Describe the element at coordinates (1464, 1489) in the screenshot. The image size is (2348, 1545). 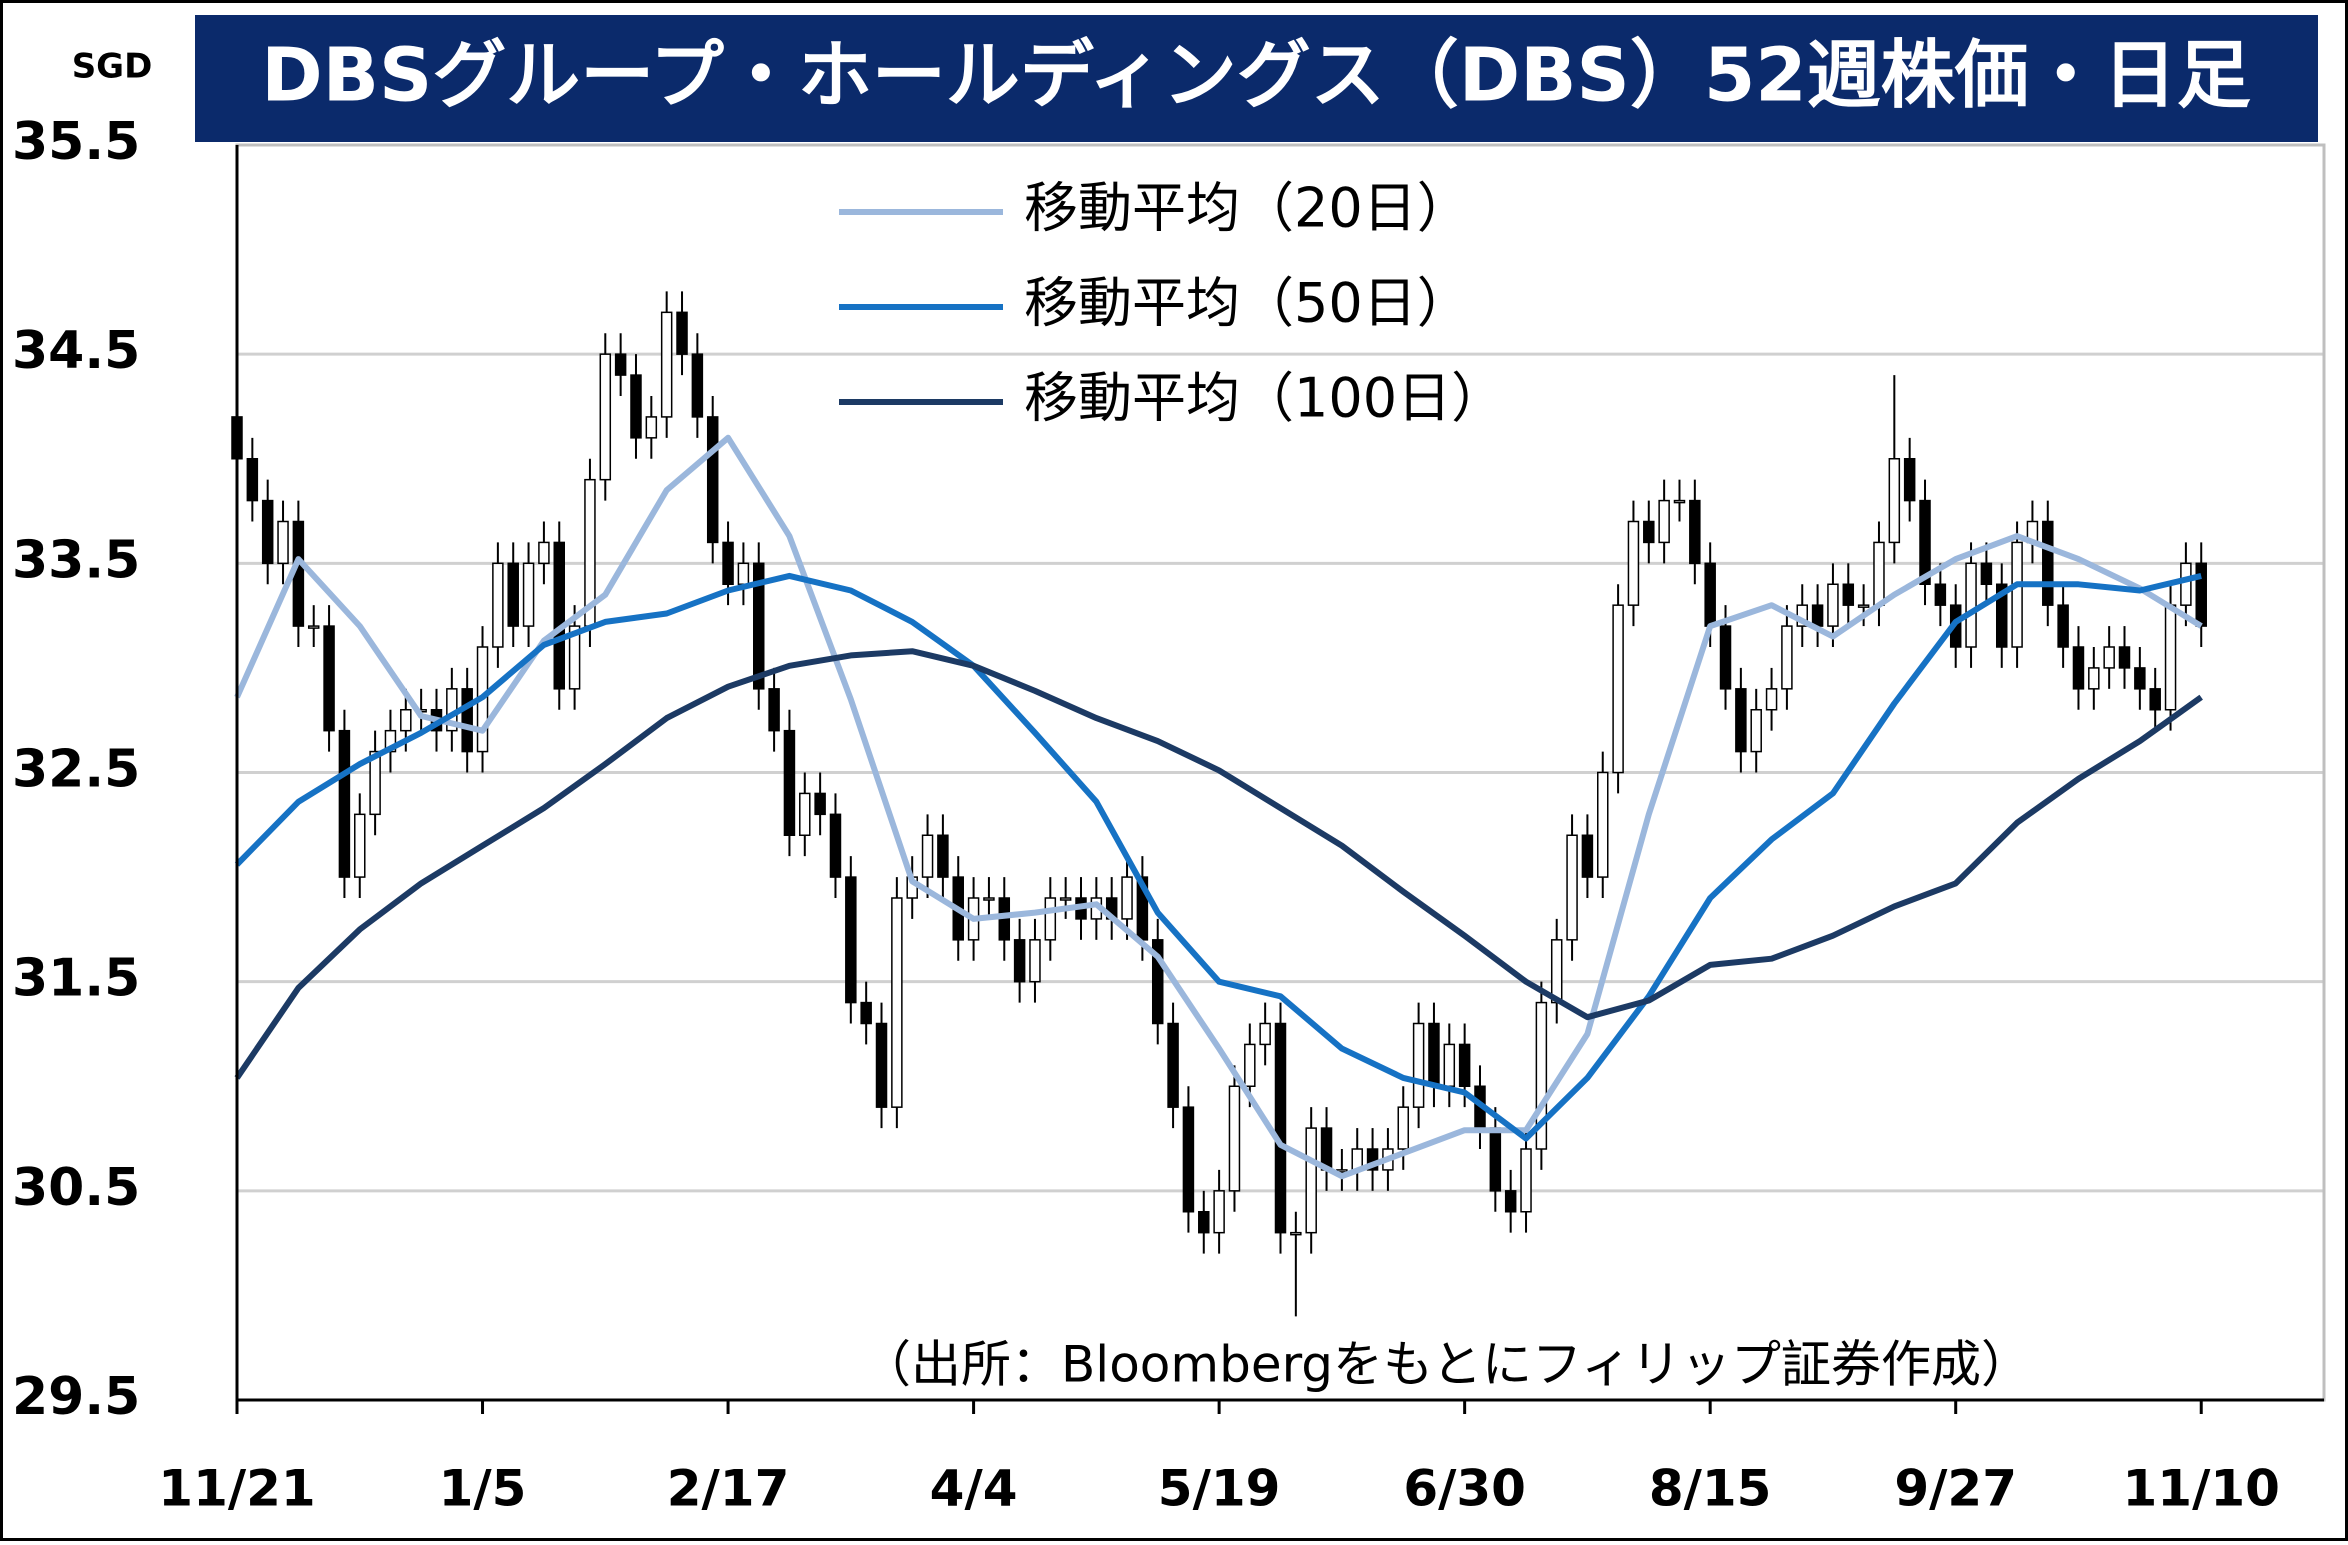
I see `x-tick-label: 6/30` at that location.